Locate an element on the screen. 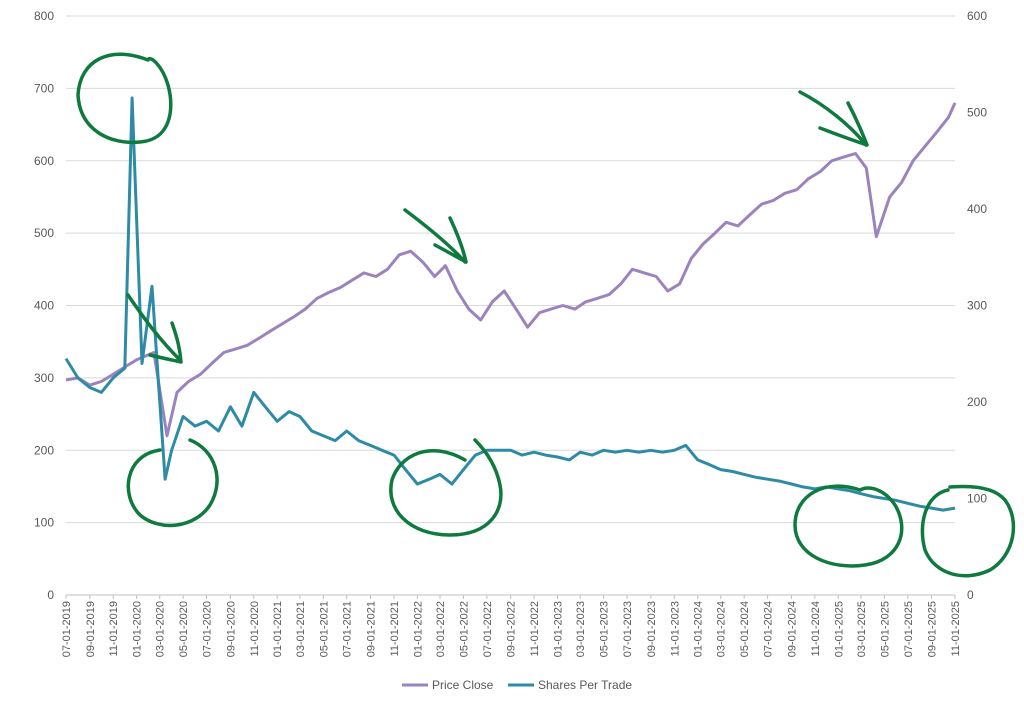  legend-label-price-close: Price Close is located at coordinates (463, 685).